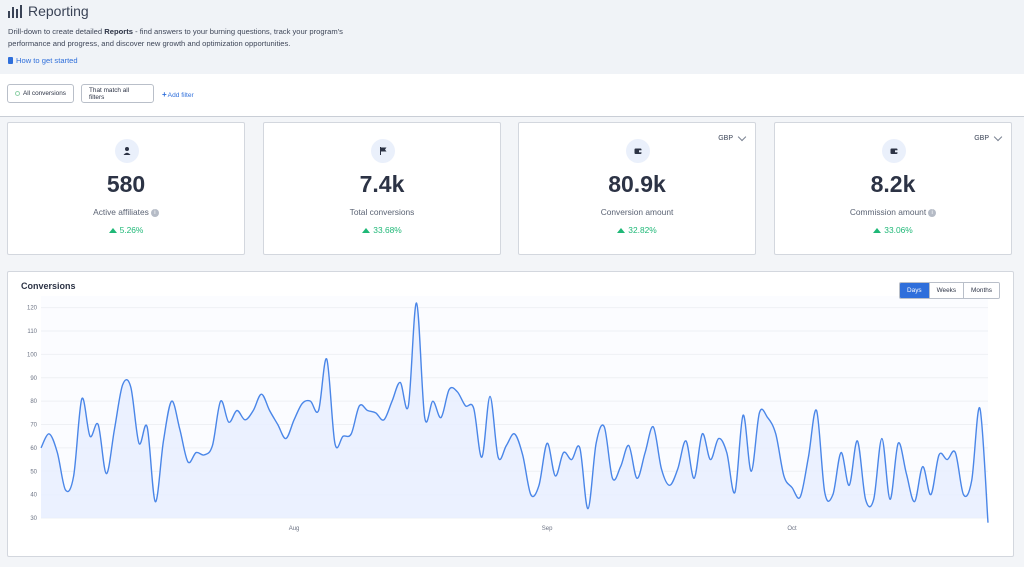  Describe the element at coordinates (32, 332) in the screenshot. I see `y-tick-label: 110` at that location.